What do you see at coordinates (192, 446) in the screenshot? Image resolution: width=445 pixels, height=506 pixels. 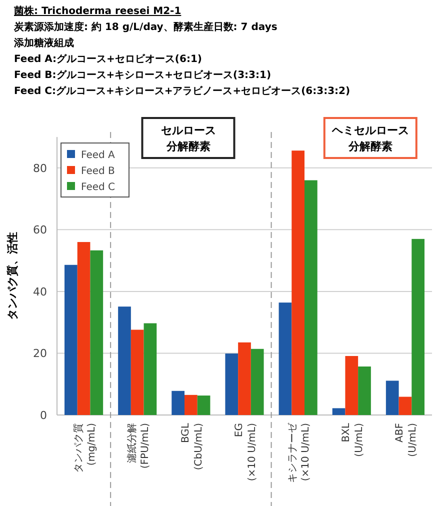 I see `x-tick-label: BGL (CbU/mL)` at bounding box center [192, 446].